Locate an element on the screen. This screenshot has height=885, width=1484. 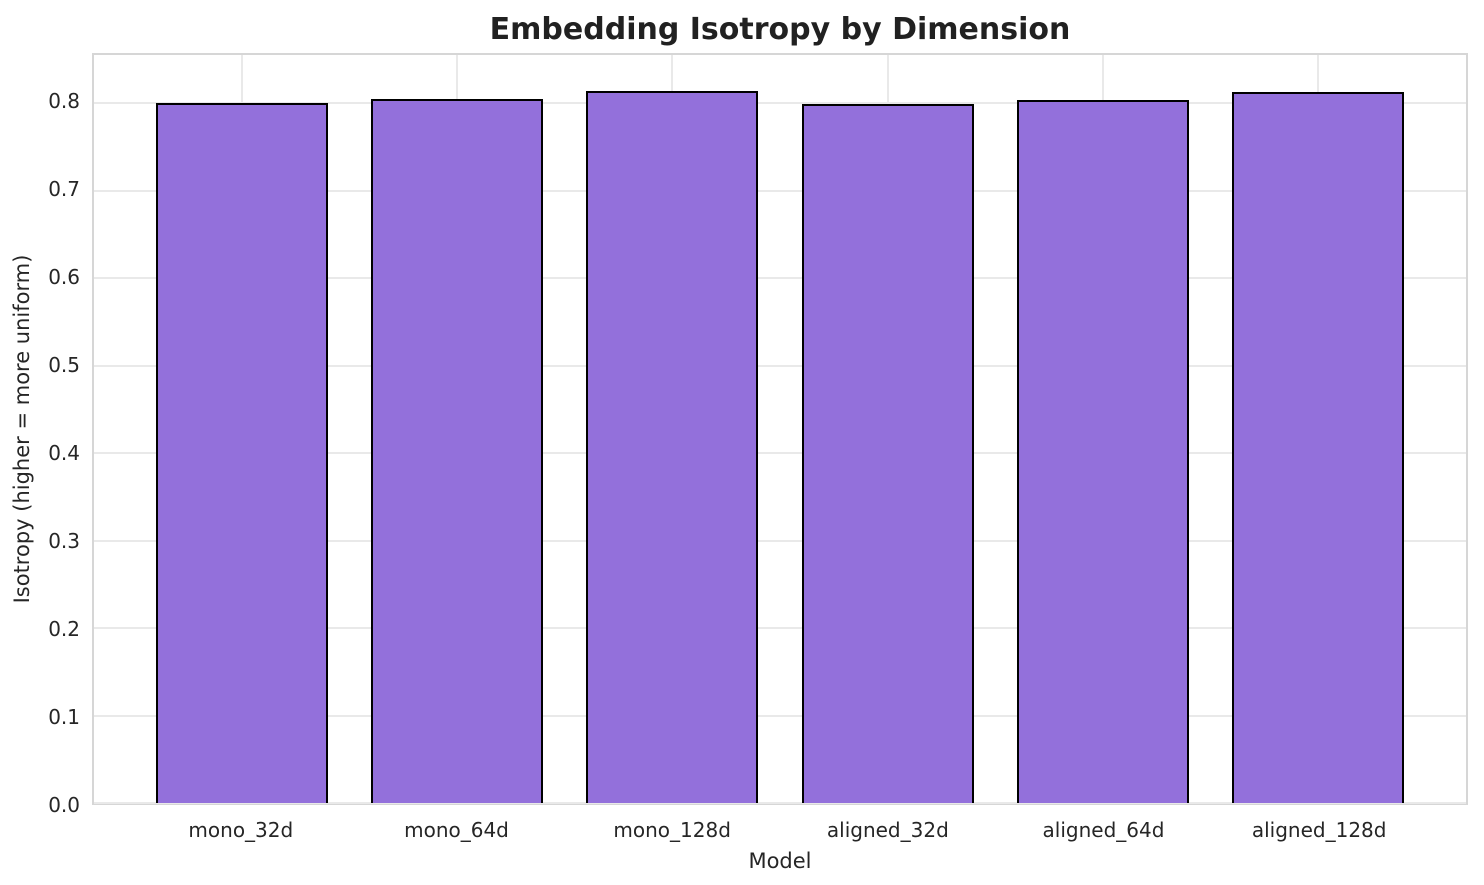
gridline-y-0.5 is located at coordinates (780, 365).